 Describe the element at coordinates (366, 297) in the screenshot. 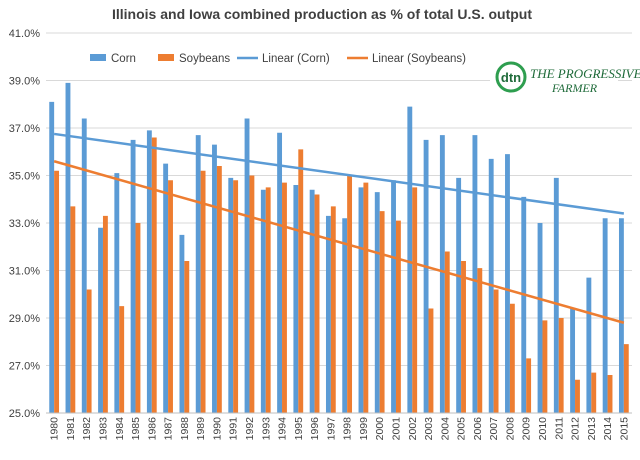

I see `bar-soybeans-1999` at that location.